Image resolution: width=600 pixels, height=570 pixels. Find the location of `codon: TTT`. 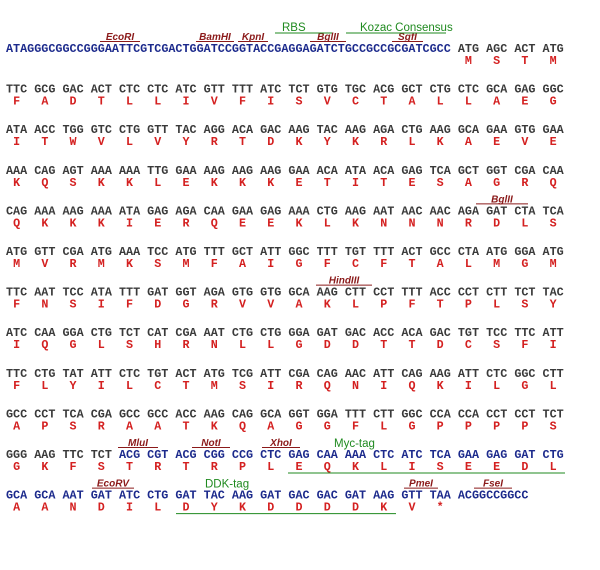

codon: TTT is located at coordinates (383, 252).